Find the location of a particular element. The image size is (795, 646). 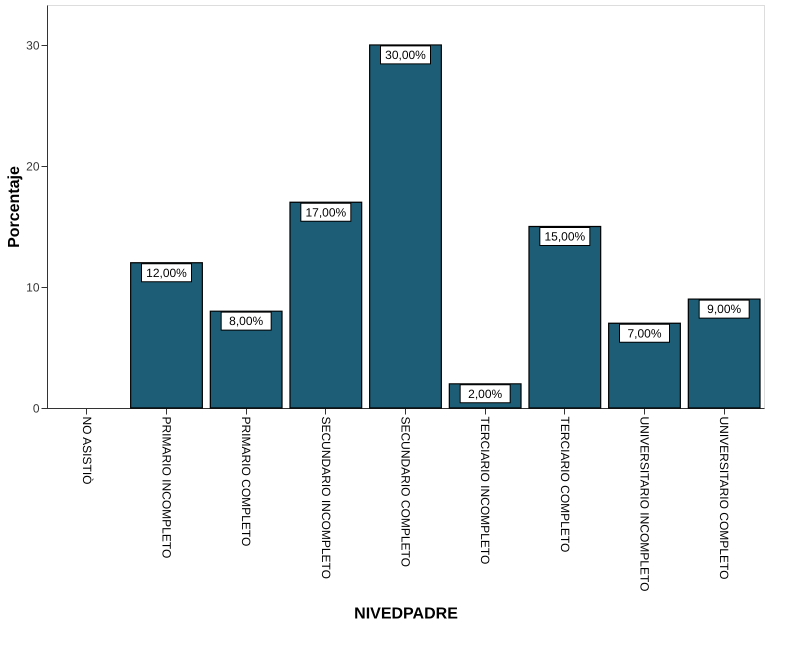

y-tick-label: 0 is located at coordinates (36, 409).